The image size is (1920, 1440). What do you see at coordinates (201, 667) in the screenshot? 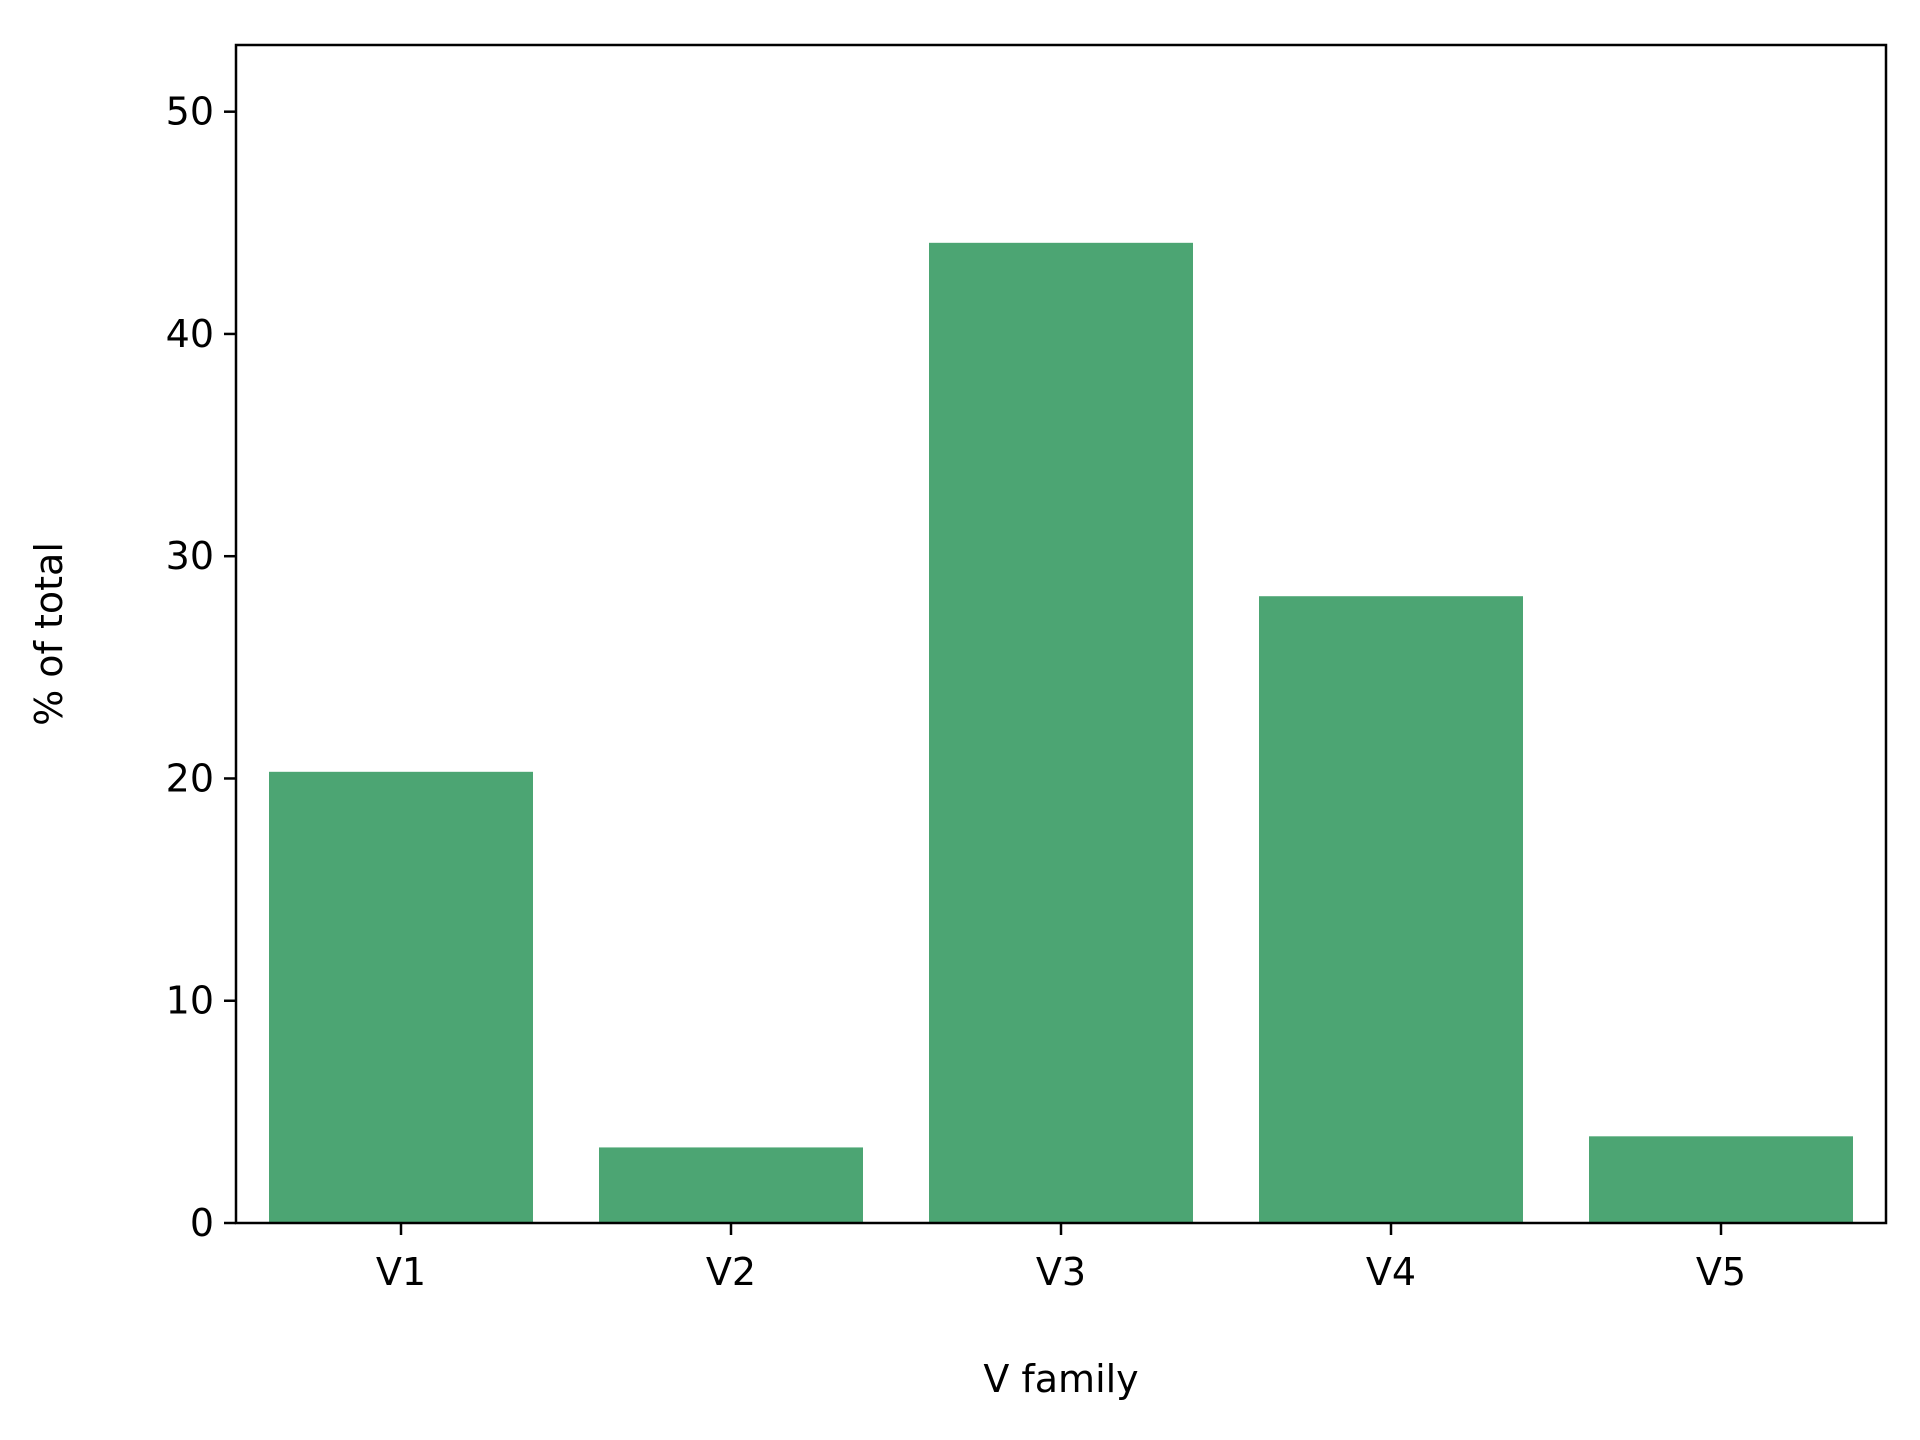
I see `y-axis-ticks: 0 10 20 30 40 50` at bounding box center [201, 667].